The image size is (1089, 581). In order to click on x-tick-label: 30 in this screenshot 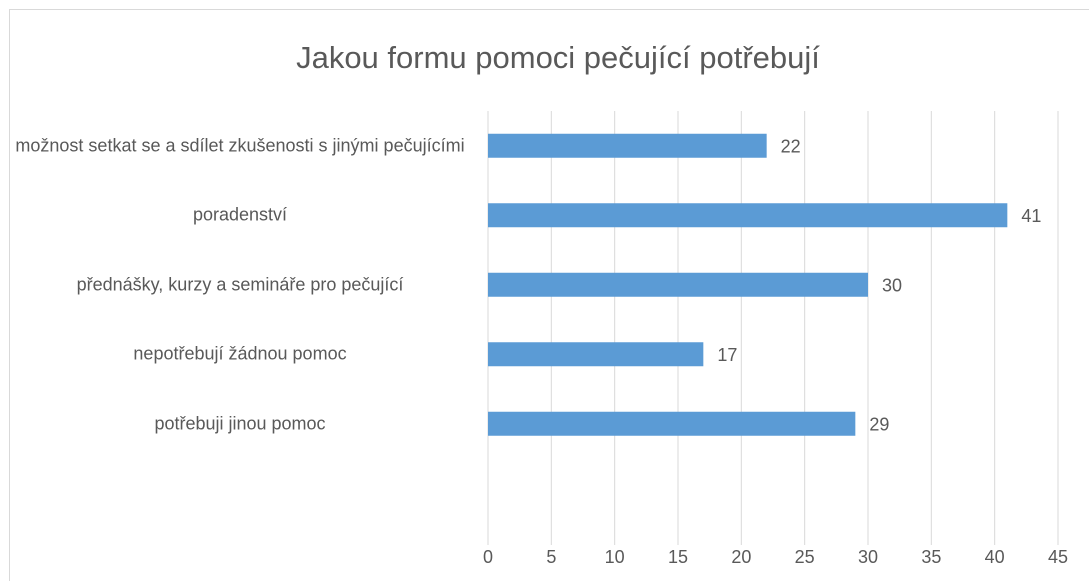, I will do `click(868, 557)`.